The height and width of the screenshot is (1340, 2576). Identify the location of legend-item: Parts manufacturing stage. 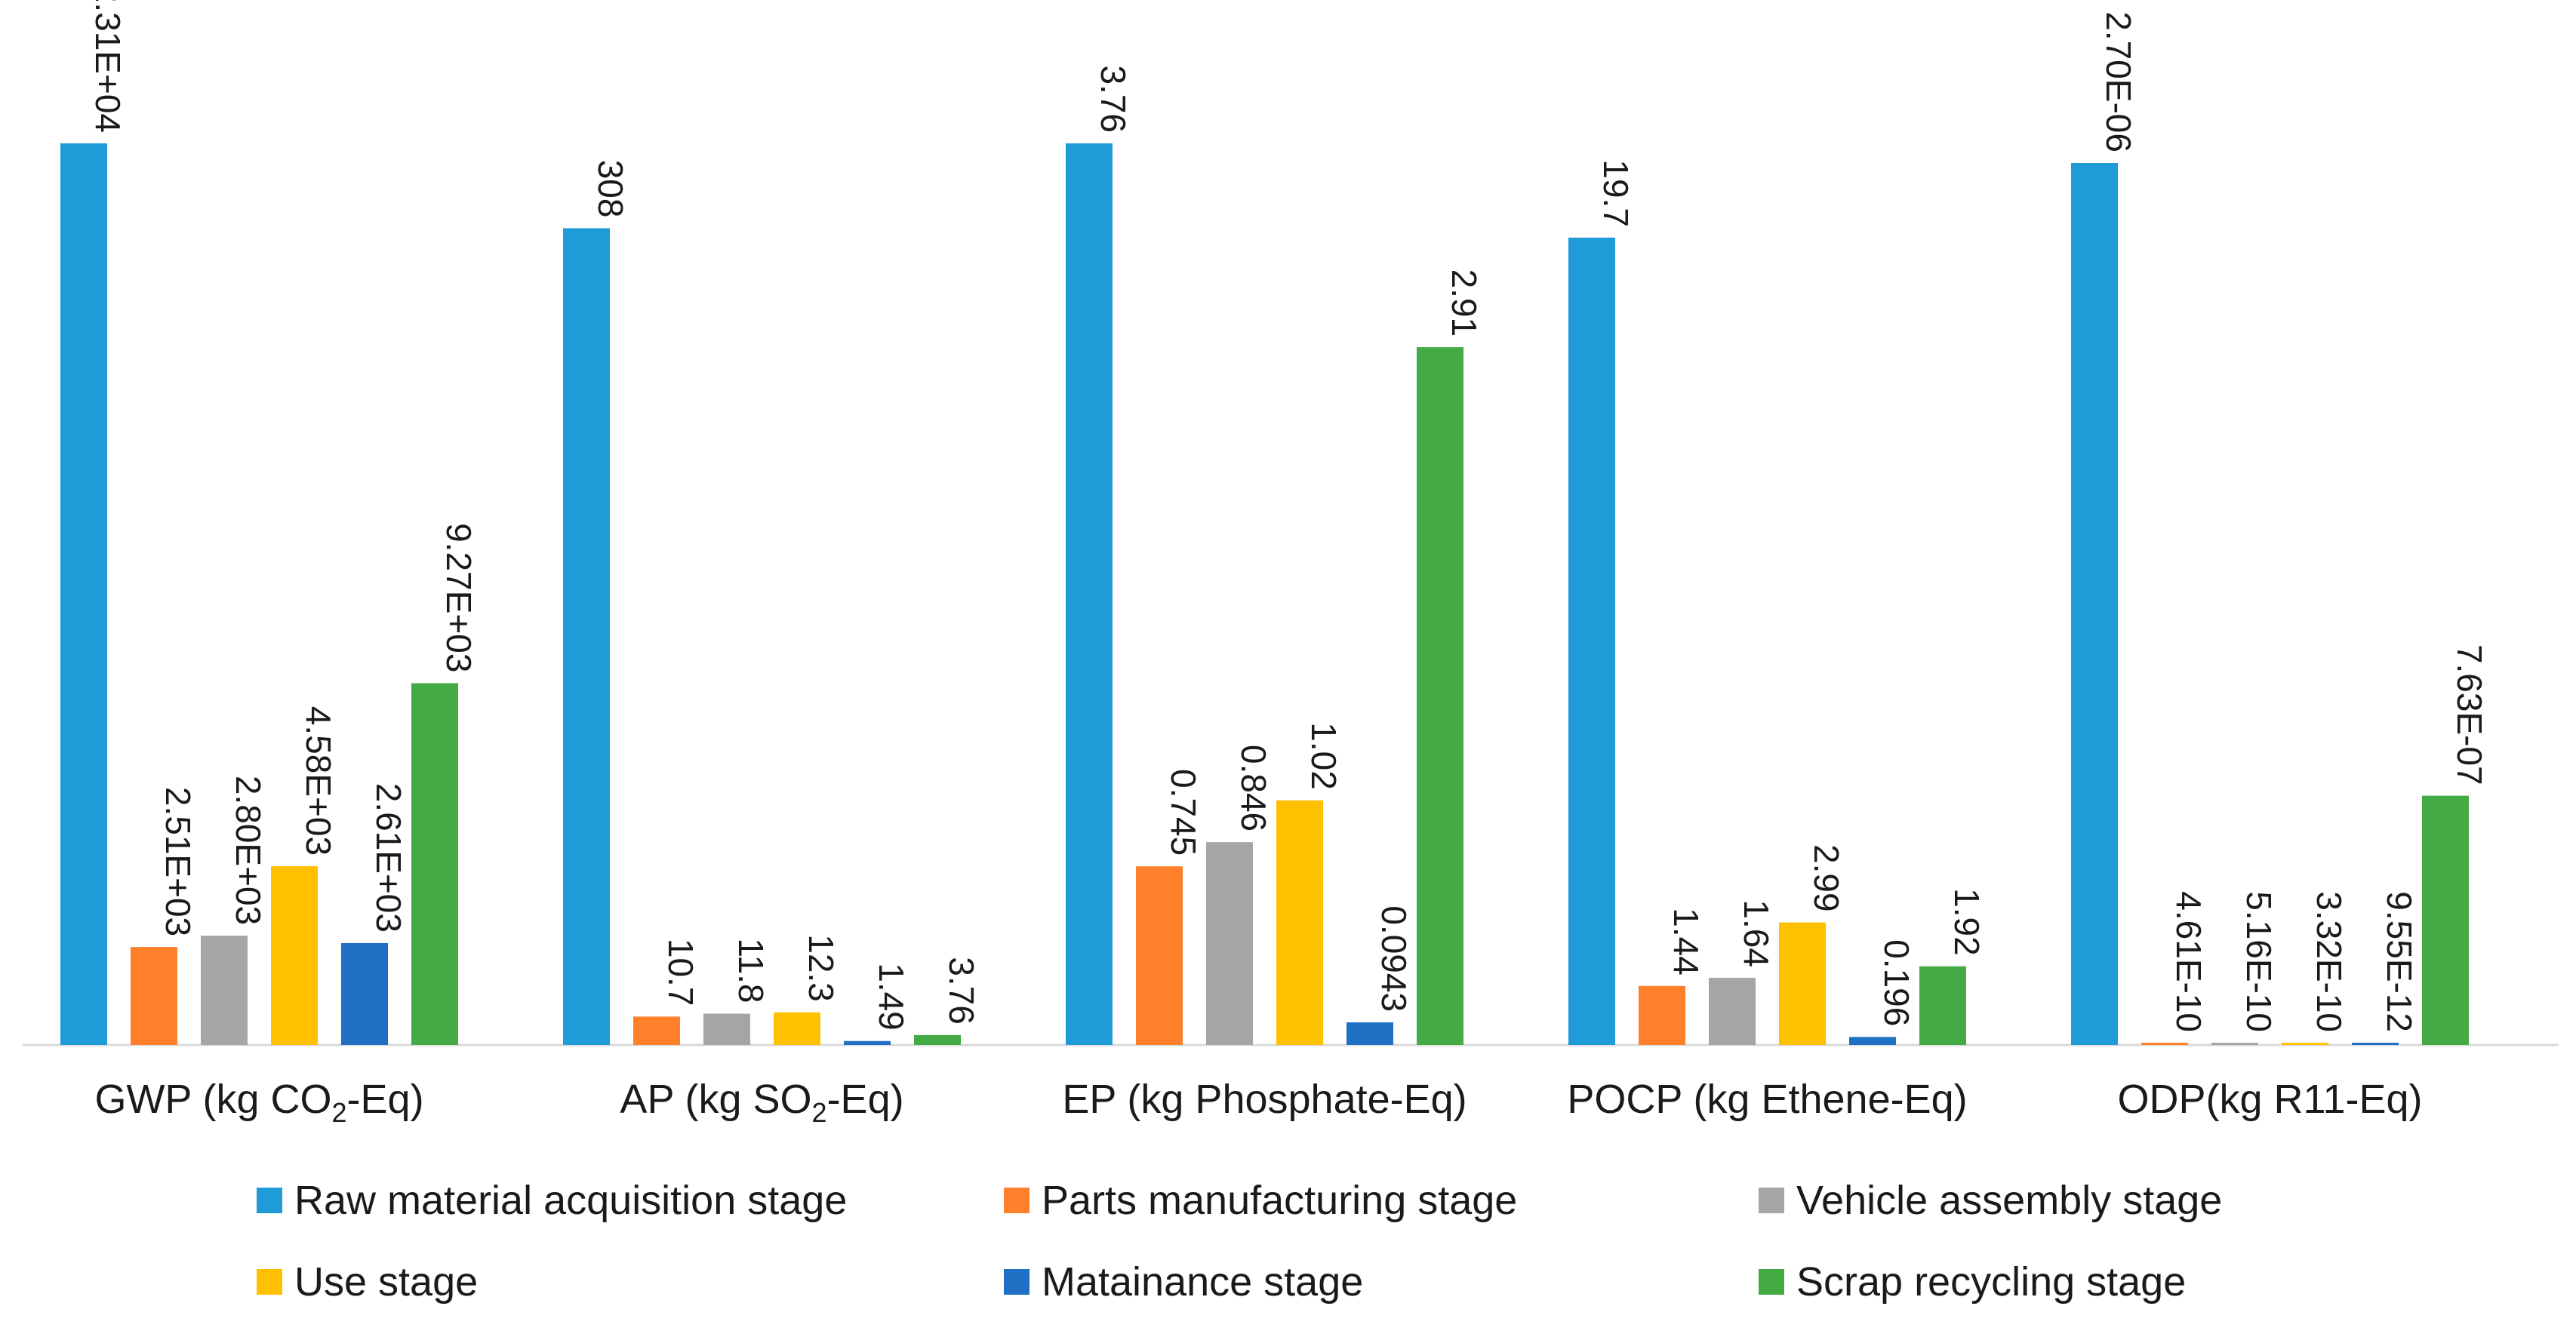
(1260, 1200).